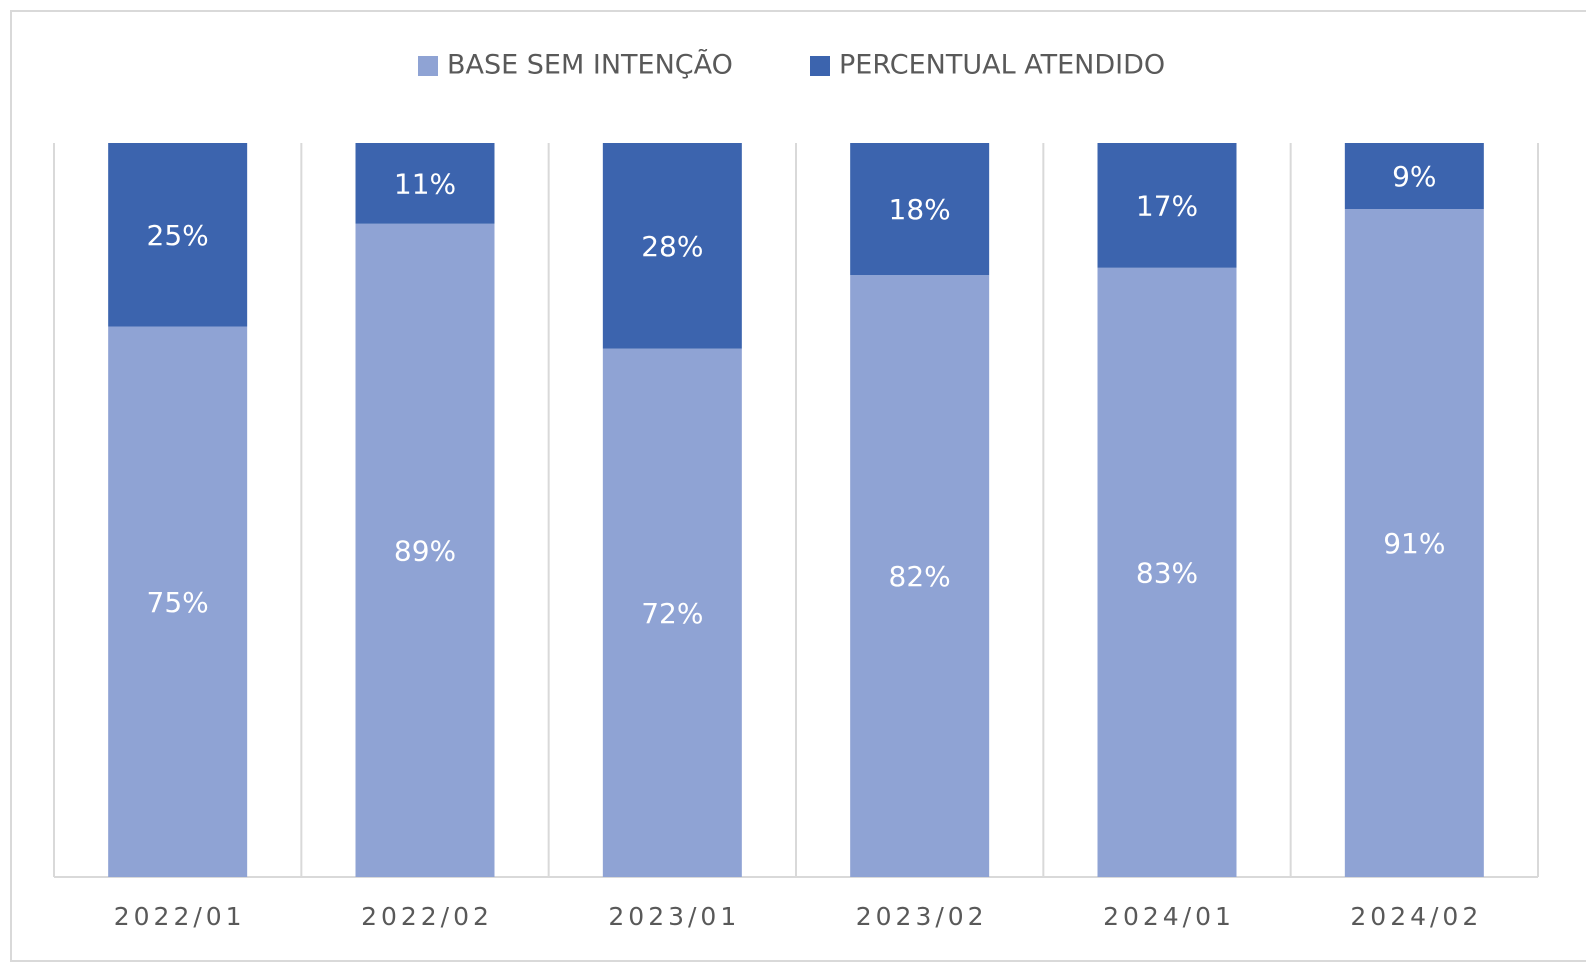  I want to click on data-label: 9%, so click(1414, 176).